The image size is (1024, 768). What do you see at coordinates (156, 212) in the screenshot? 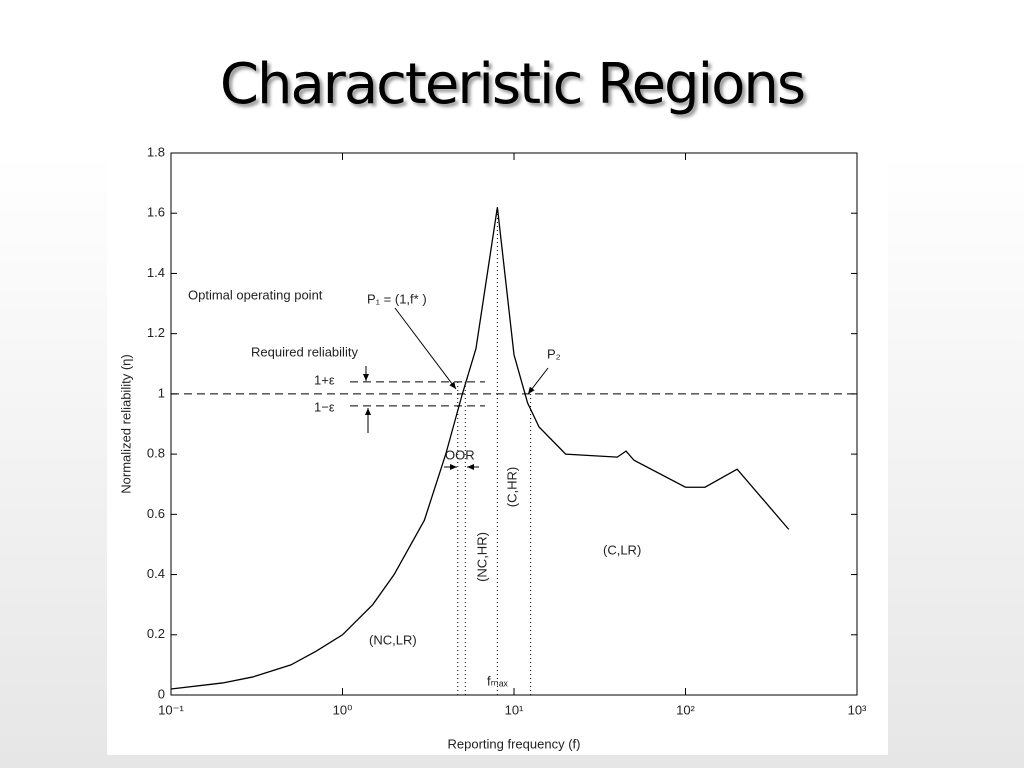
I see `y-tick-label: 1.6` at bounding box center [156, 212].